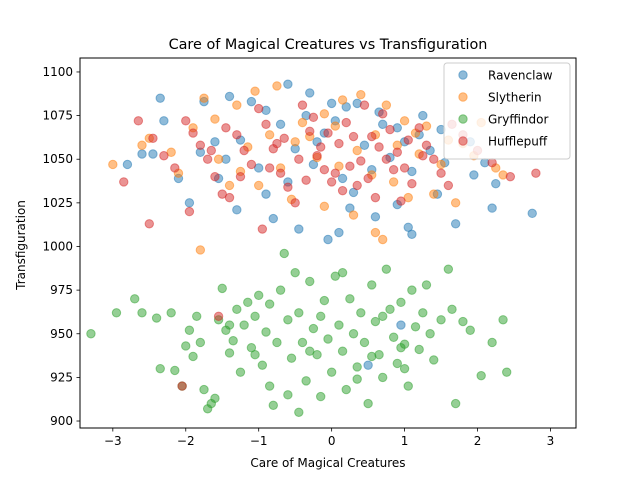  What do you see at coordinates (113, 441) in the screenshot?
I see `x-tick-label: −3` at bounding box center [113, 441].